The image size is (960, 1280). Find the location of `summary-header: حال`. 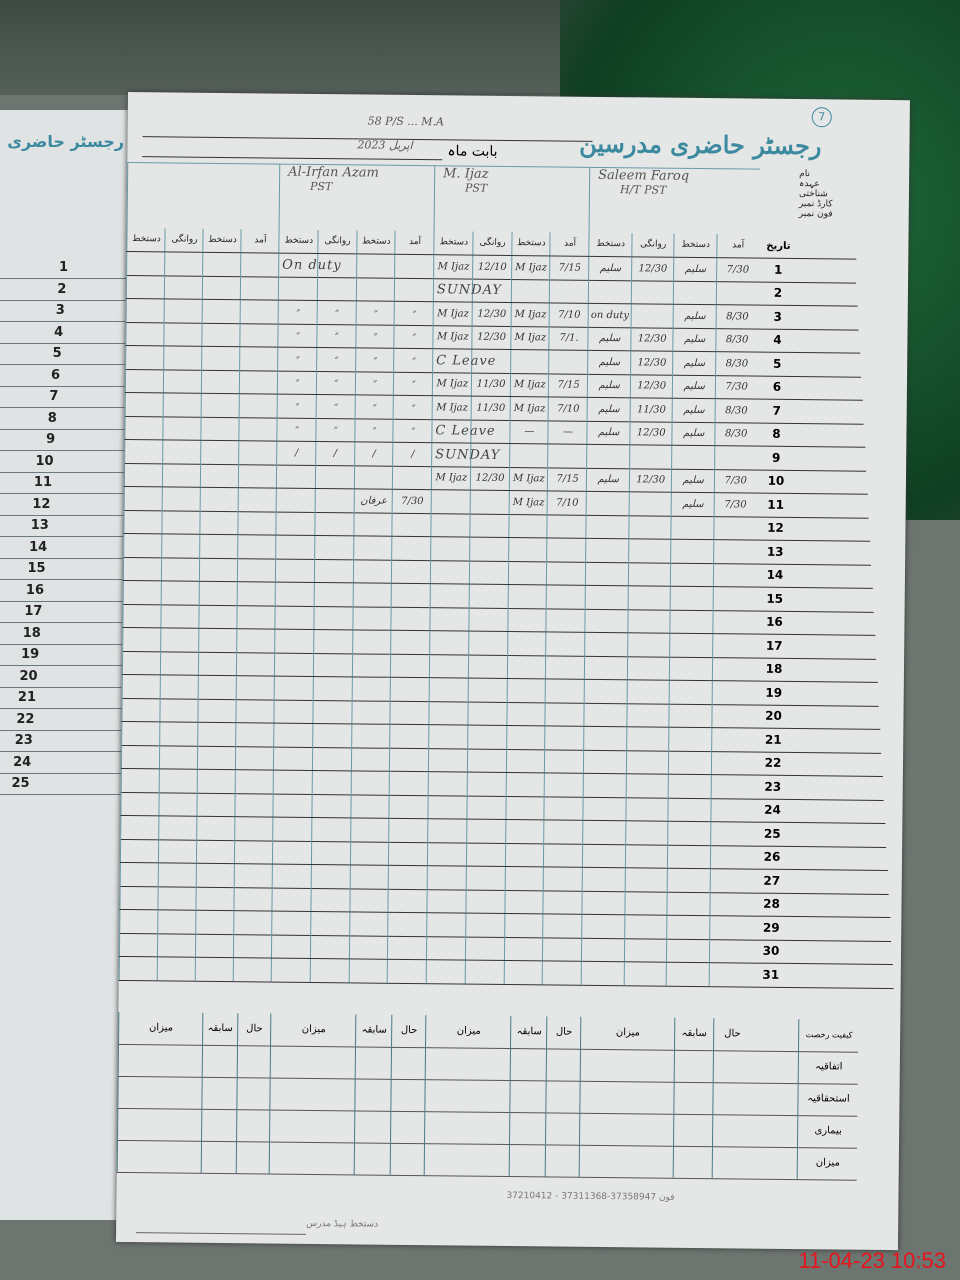

summary-header: حال is located at coordinates (408, 1031).